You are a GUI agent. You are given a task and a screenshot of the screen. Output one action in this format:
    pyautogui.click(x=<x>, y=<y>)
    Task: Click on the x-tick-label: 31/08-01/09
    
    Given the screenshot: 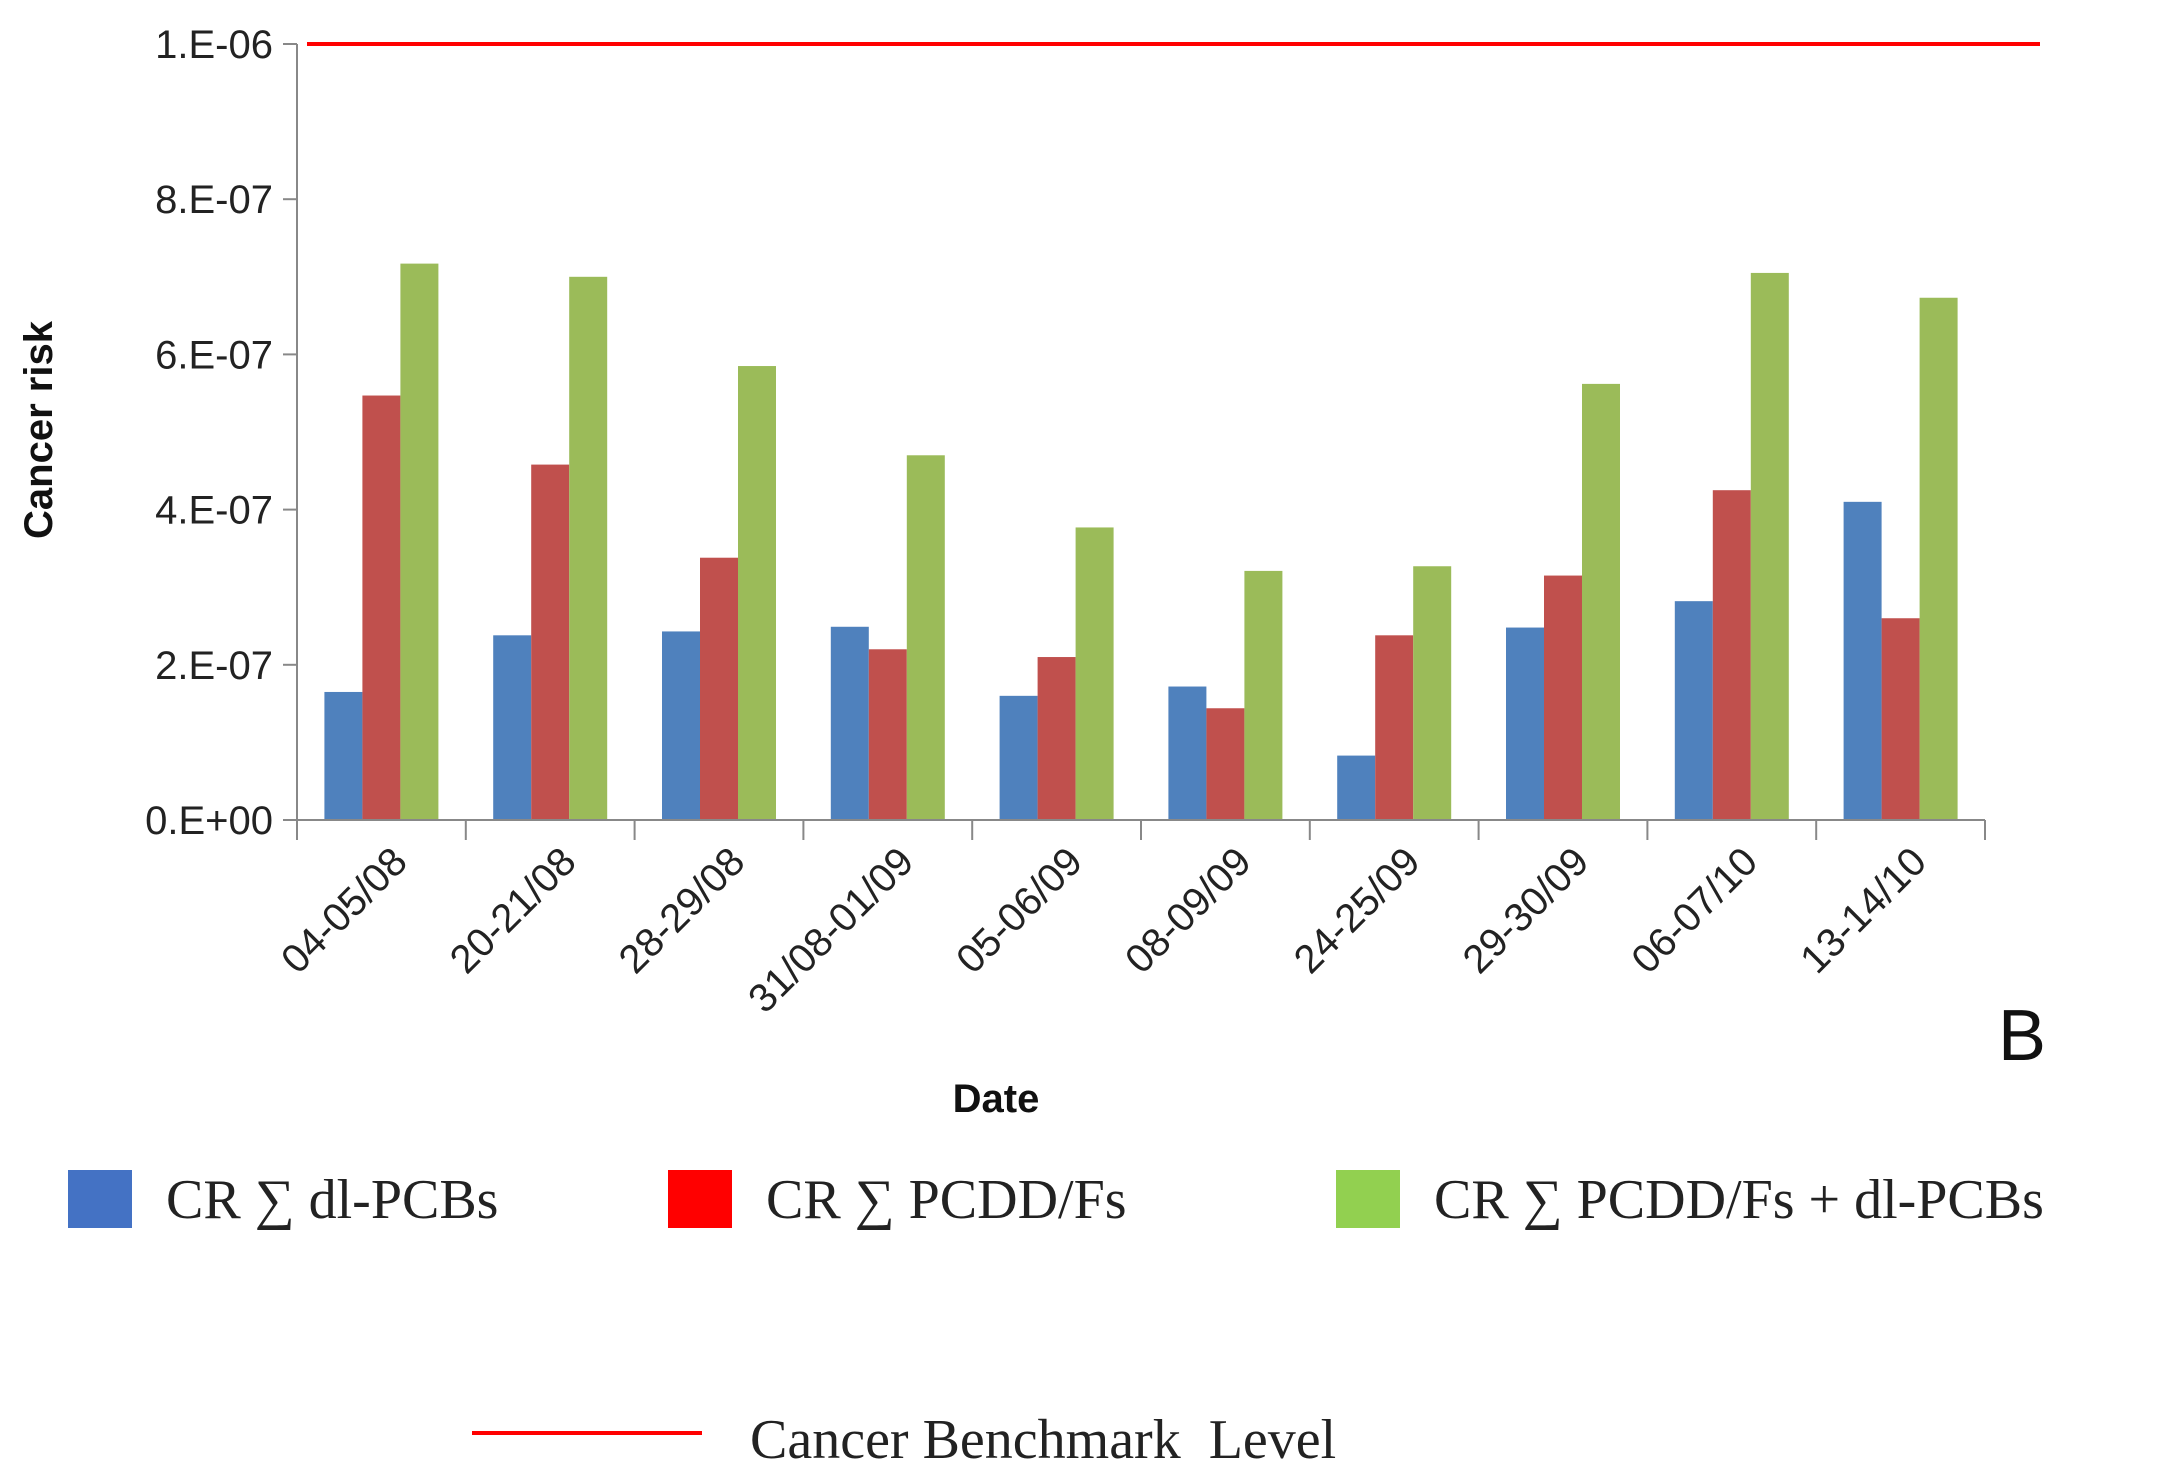 What is the action you would take?
    pyautogui.click(x=831, y=930)
    